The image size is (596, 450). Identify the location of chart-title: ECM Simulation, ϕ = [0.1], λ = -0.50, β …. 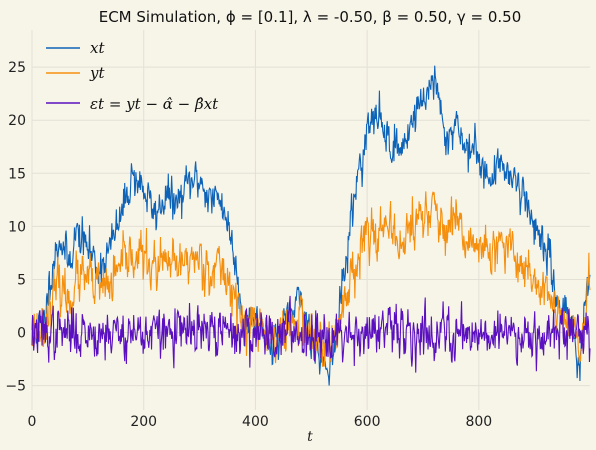
(310, 17).